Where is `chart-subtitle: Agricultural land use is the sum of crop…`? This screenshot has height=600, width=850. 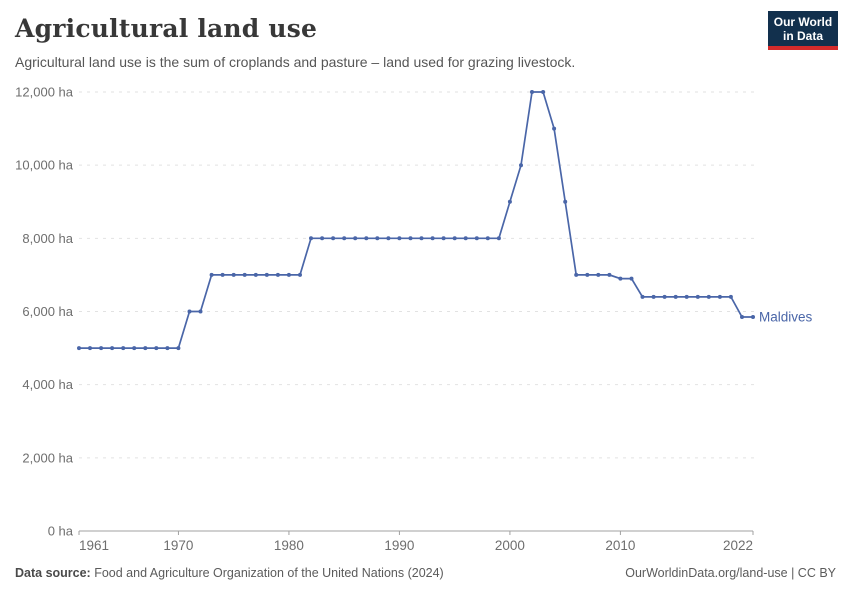 chart-subtitle: Agricultural land use is the sum of crop… is located at coordinates (295, 62).